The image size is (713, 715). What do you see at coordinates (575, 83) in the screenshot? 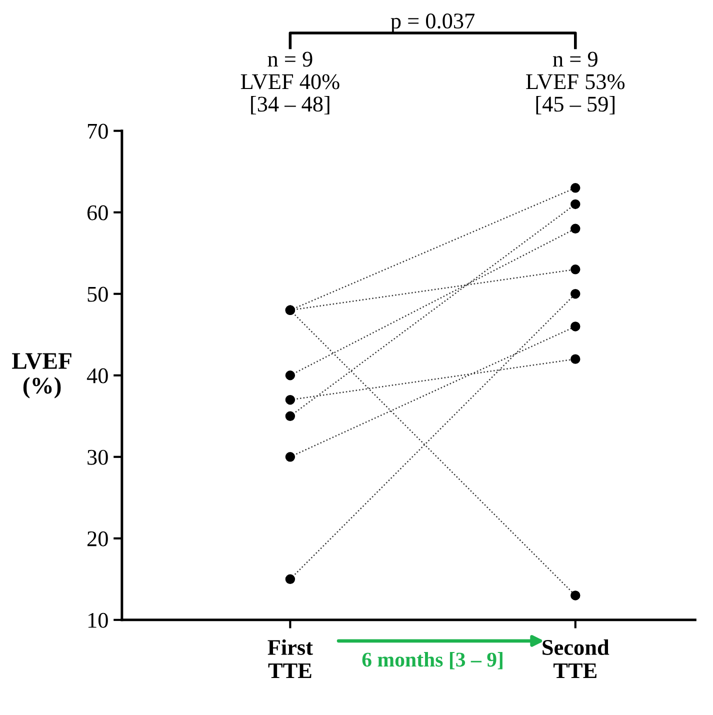
I see `text: n = 9 LVEF 53% [45 – 59]` at bounding box center [575, 83].